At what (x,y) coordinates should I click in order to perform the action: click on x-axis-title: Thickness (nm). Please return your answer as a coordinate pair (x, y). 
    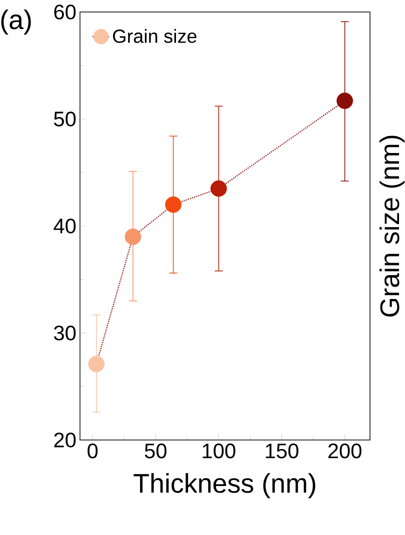
    Looking at the image, I should click on (225, 485).